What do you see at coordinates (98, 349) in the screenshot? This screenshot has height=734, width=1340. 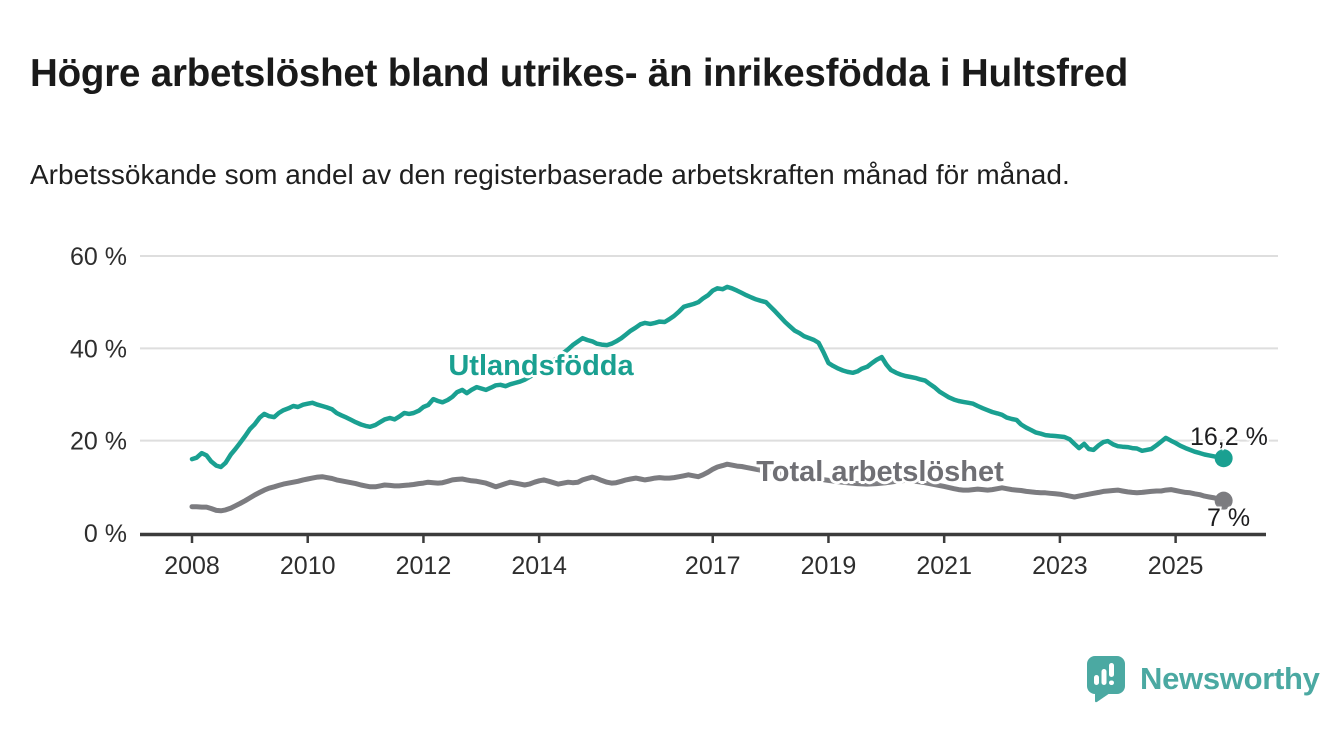 I see `y-tick-label: 40 %` at bounding box center [98, 349].